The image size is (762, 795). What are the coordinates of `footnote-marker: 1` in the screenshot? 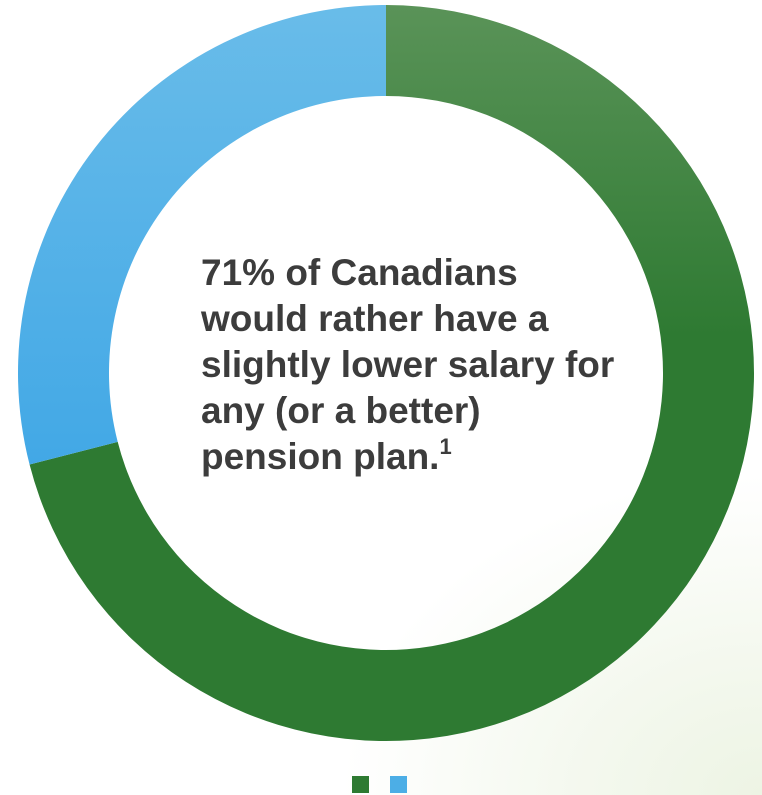 It's located at (445, 446).